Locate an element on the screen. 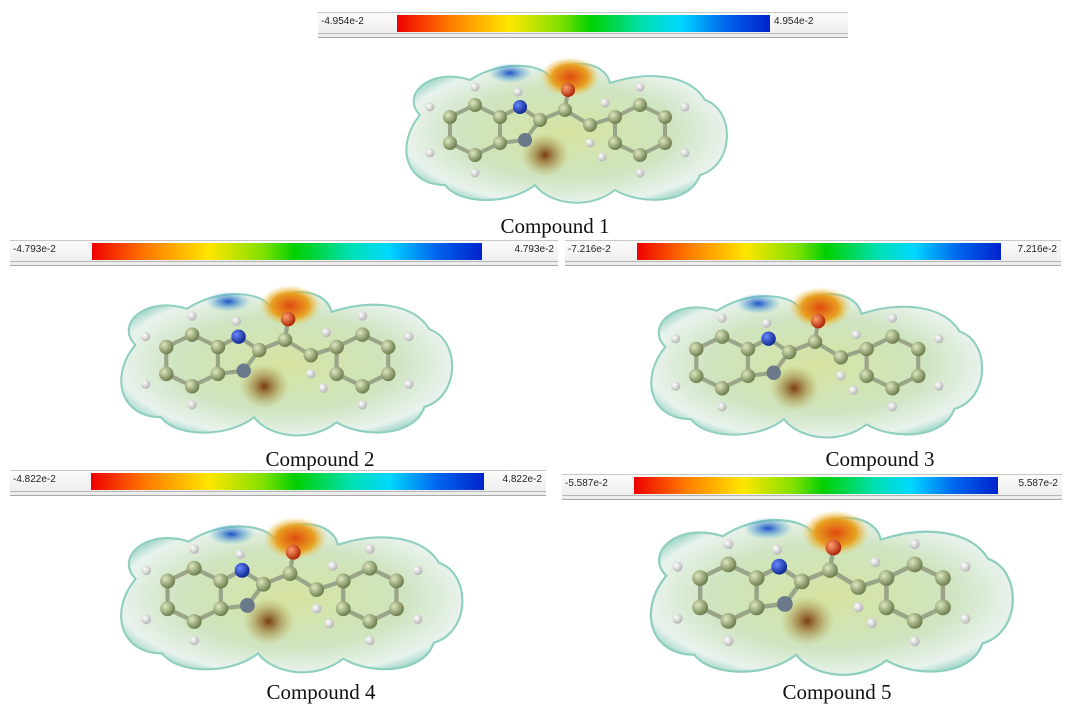 The image size is (1067, 705). colorbar-min-label: -7.216e-2 is located at coordinates (589, 249).